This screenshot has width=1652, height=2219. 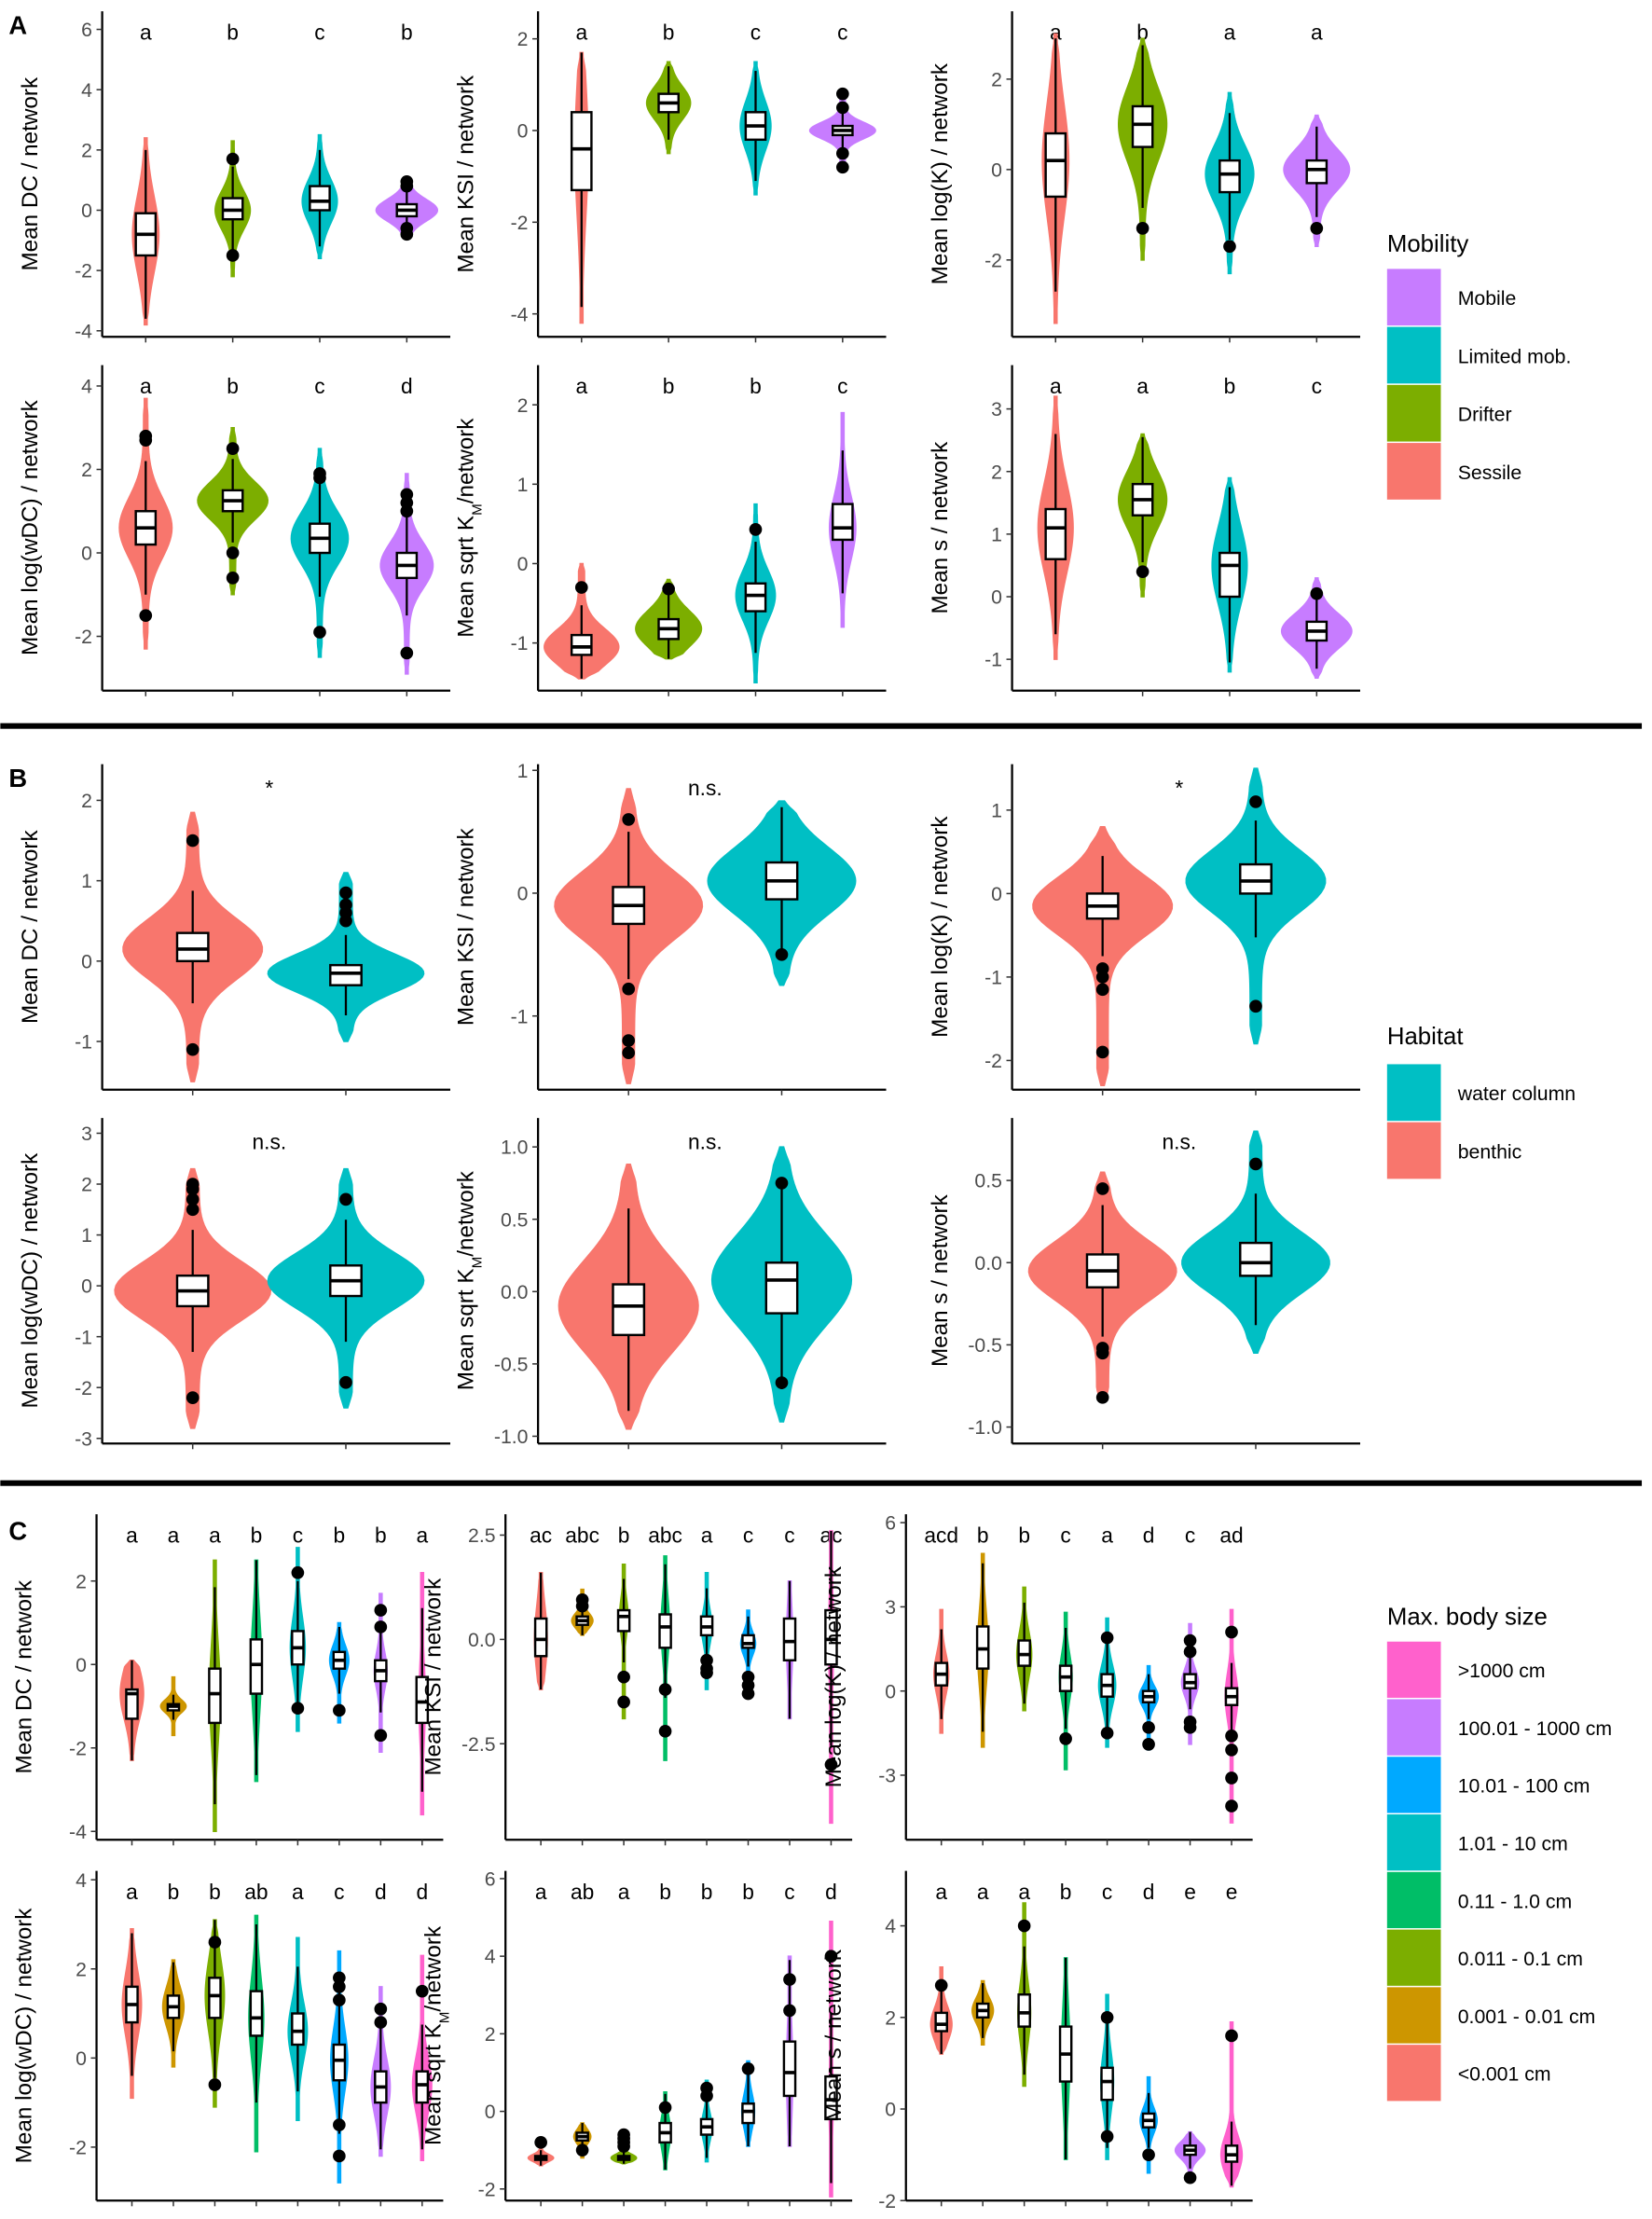 I want to click on y-axis-label: Mean log(K) / network, so click(x=940, y=927).